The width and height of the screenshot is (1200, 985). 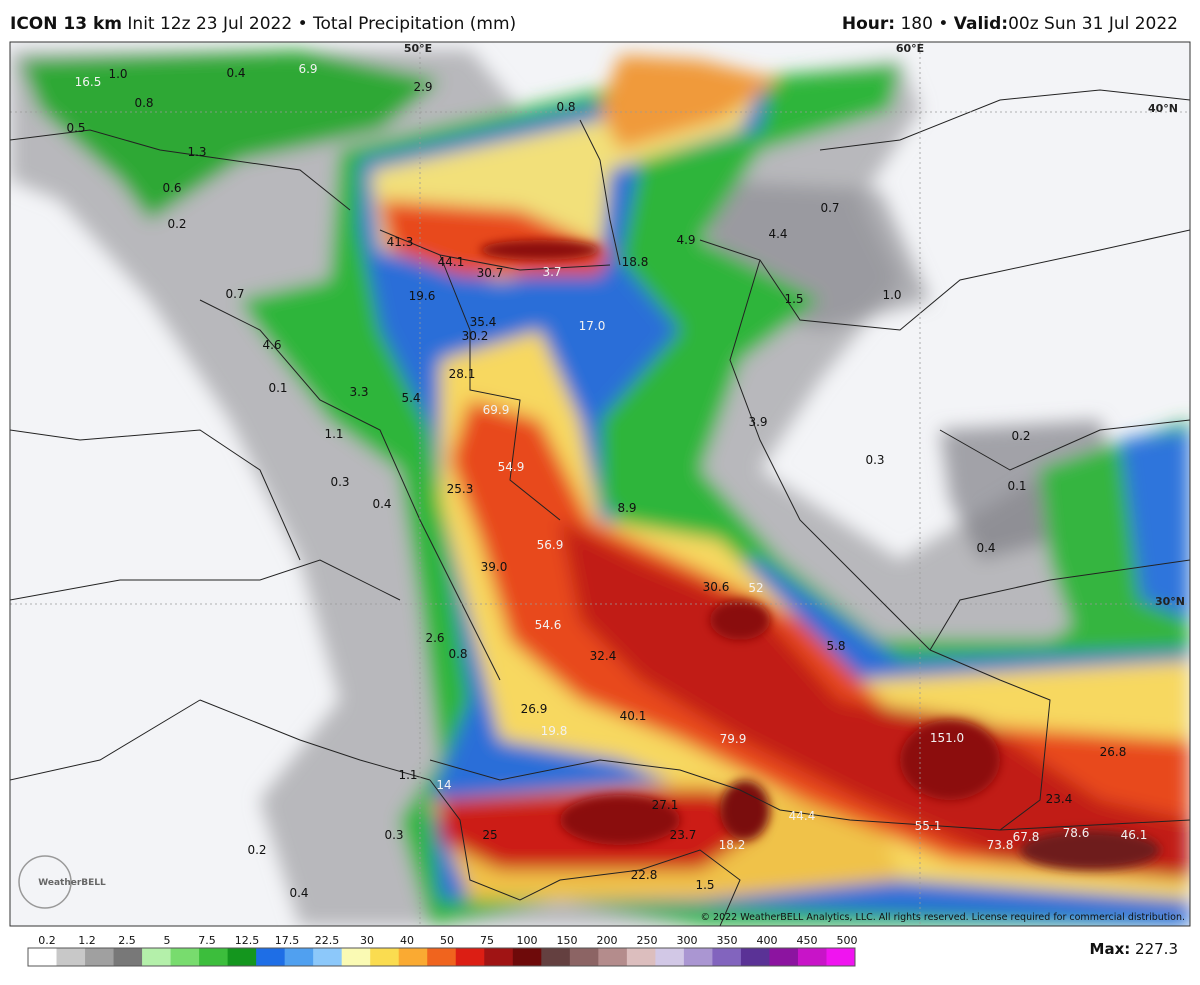 What do you see at coordinates (910, 48) in the screenshot?
I see `grid-label: 60°E` at bounding box center [910, 48].